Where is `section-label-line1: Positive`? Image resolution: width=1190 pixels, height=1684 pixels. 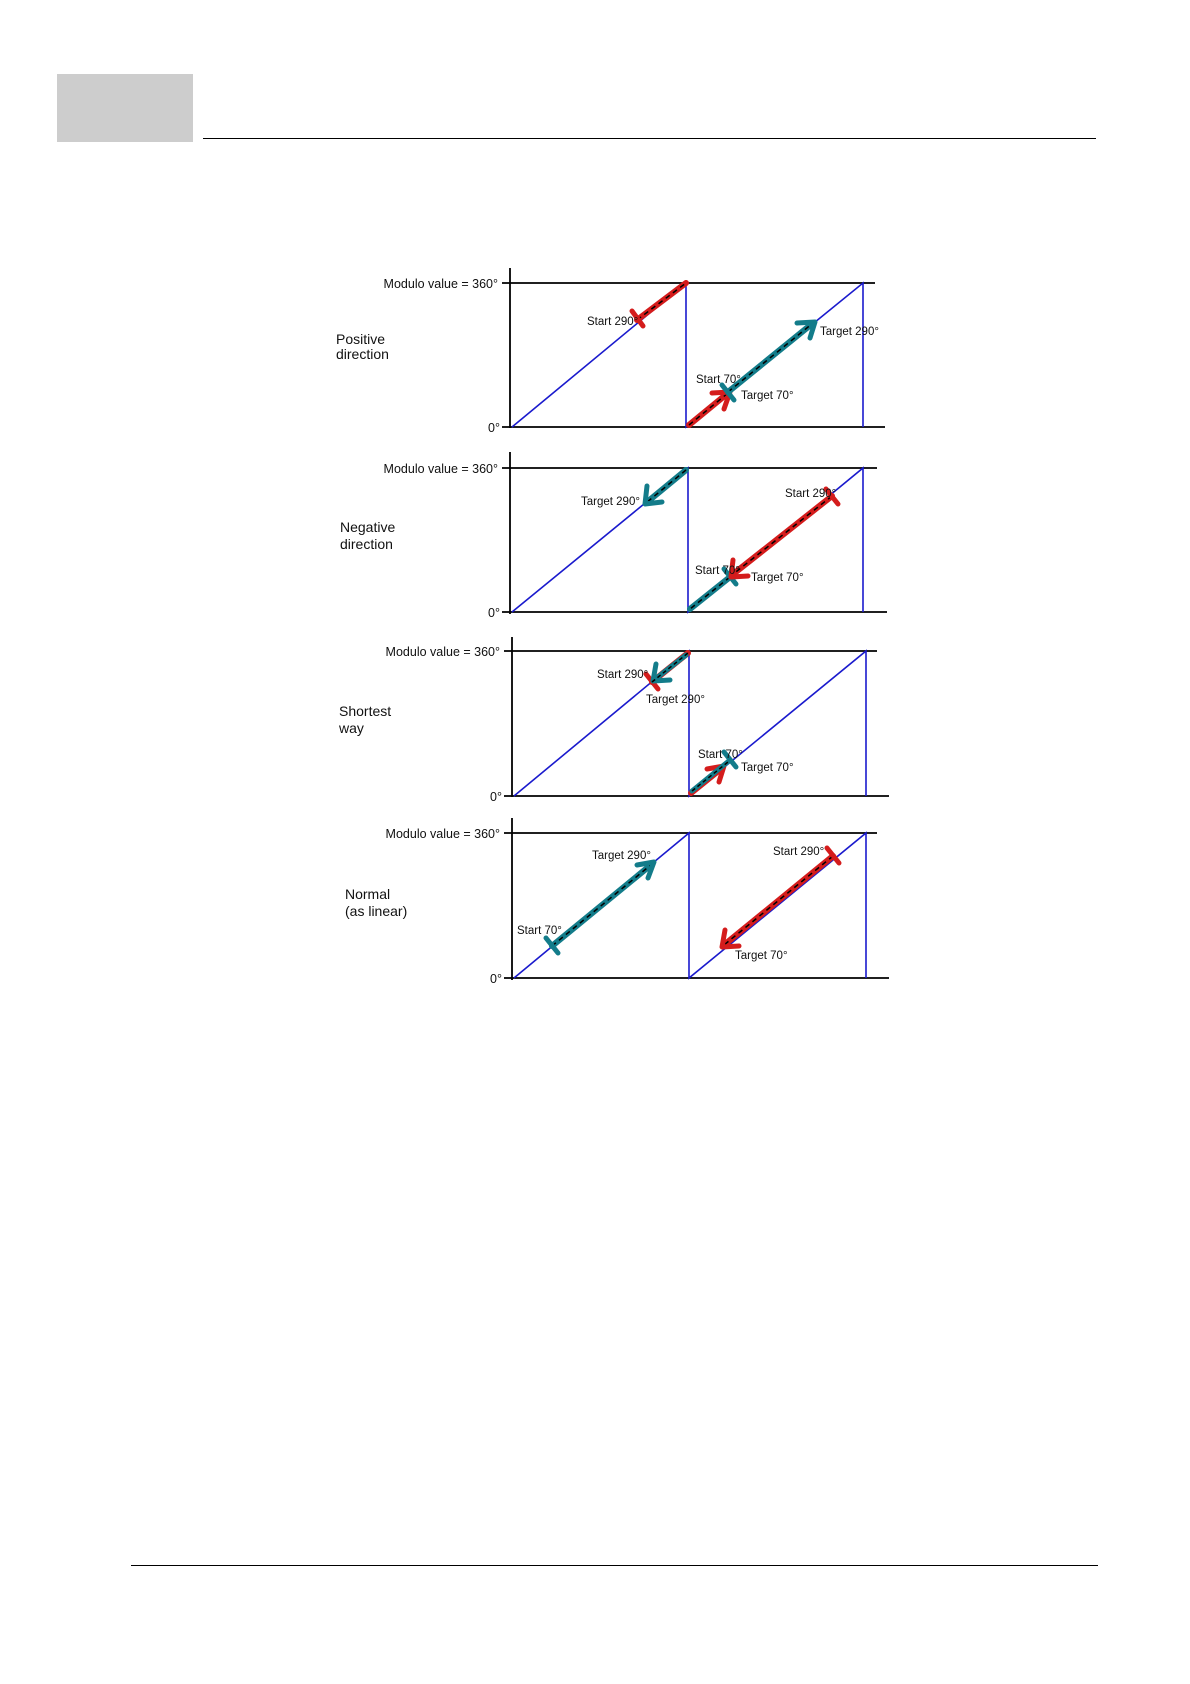
section-label-line1: Positive is located at coordinates (360, 339).